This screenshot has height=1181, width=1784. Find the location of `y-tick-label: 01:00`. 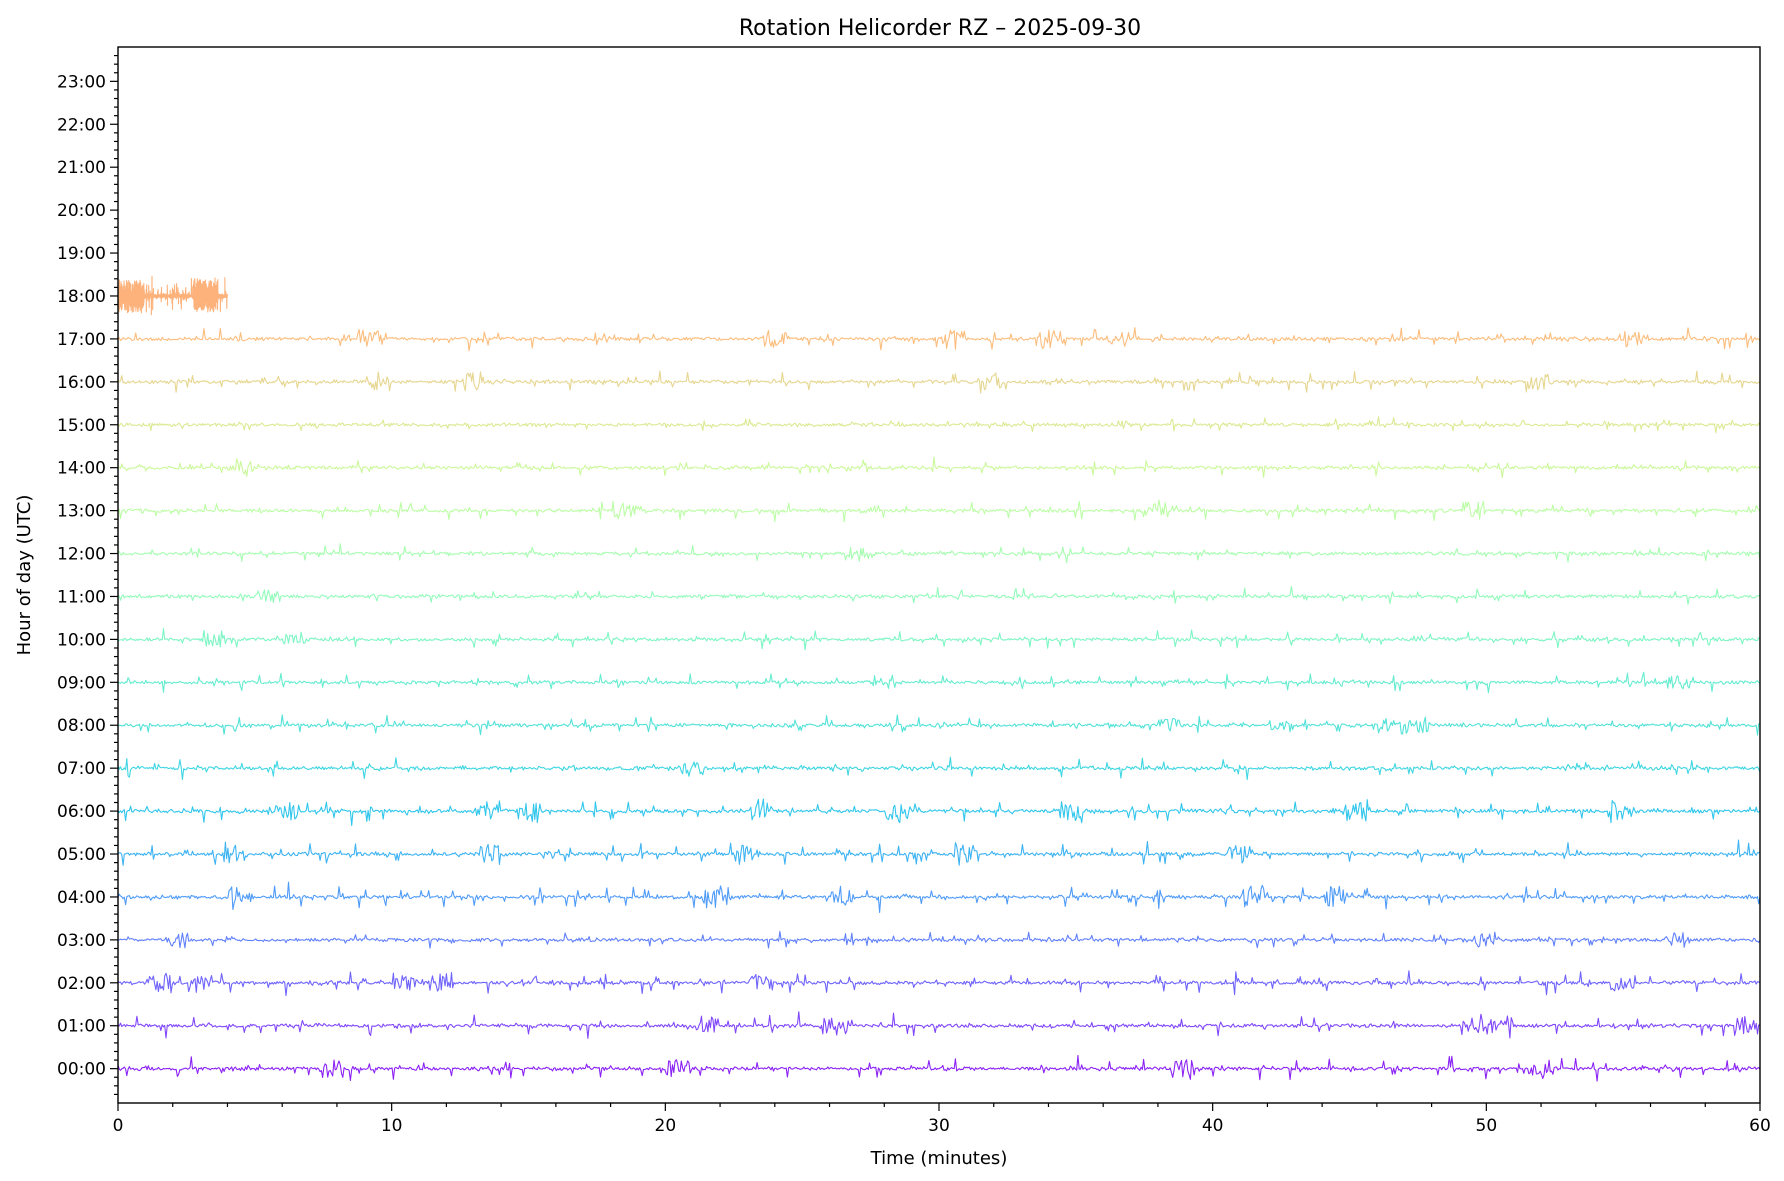

y-tick-label: 01:00 is located at coordinates (81, 1027).